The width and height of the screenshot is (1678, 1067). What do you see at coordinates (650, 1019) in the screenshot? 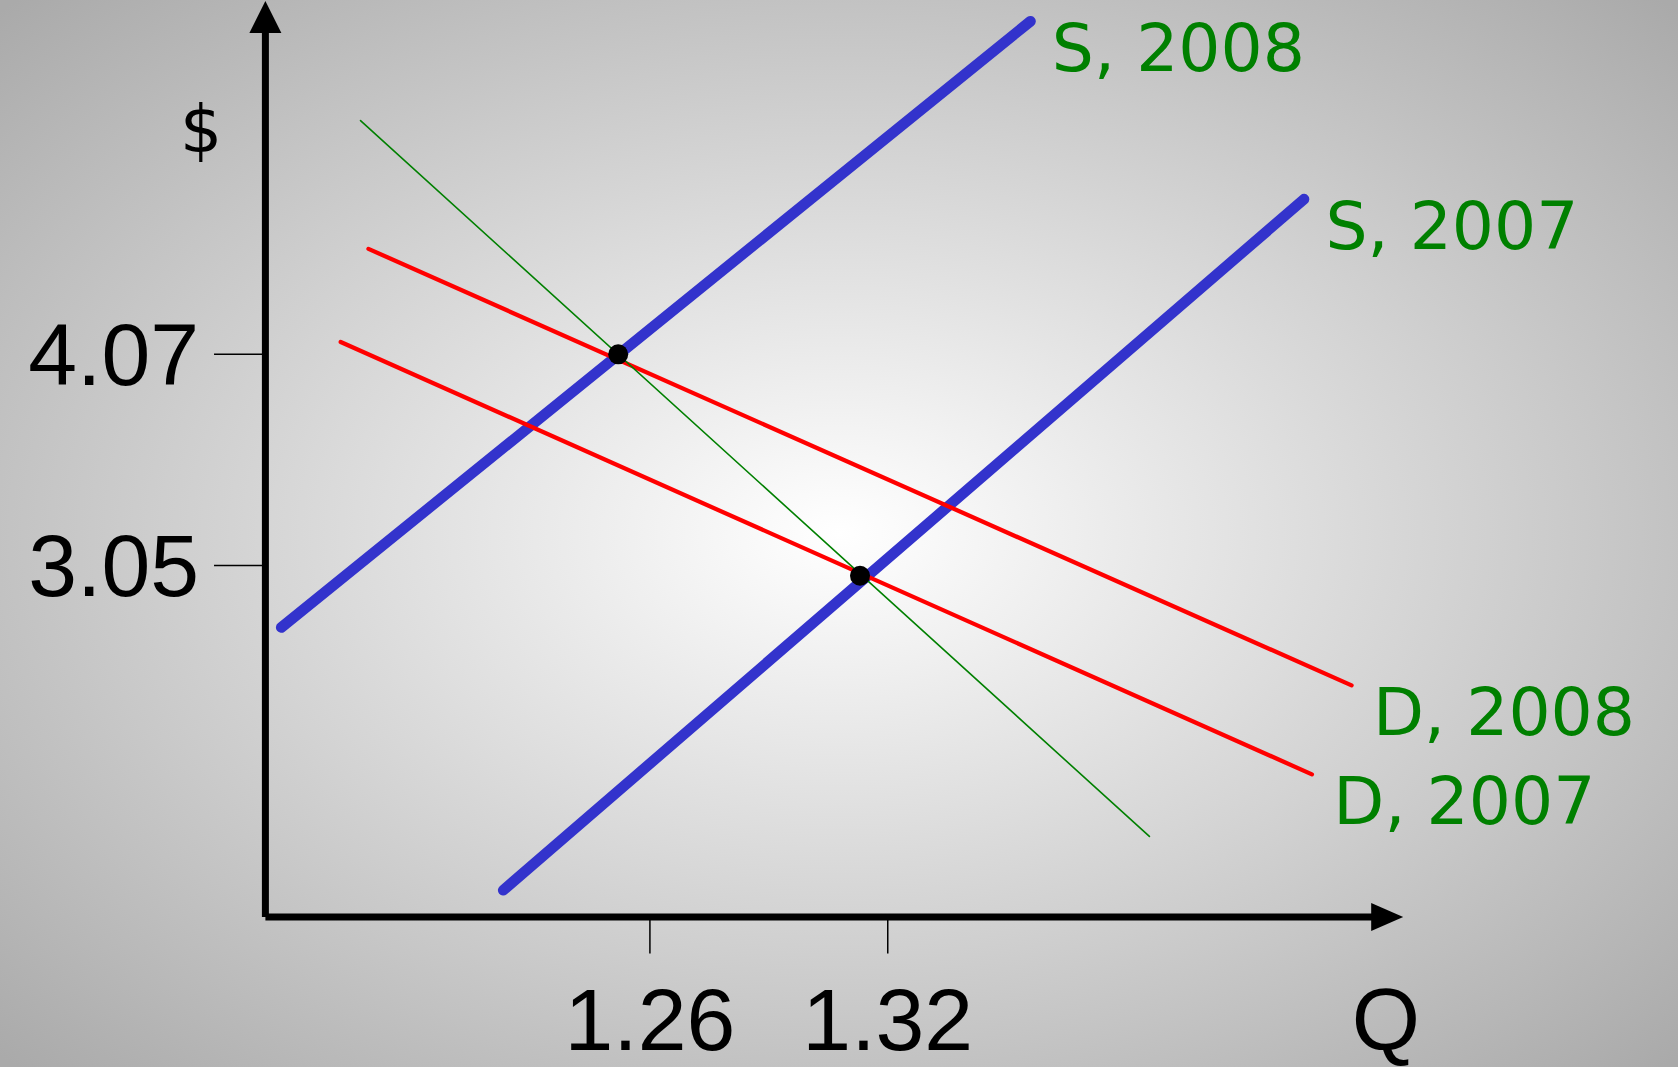
I see `x-tick-label: 1.26` at bounding box center [650, 1019].